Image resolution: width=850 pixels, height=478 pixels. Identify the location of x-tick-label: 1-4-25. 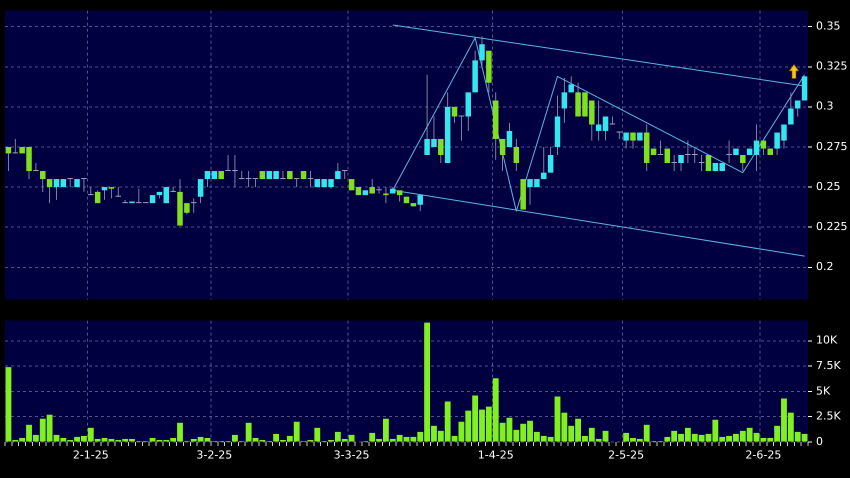
(496, 455).